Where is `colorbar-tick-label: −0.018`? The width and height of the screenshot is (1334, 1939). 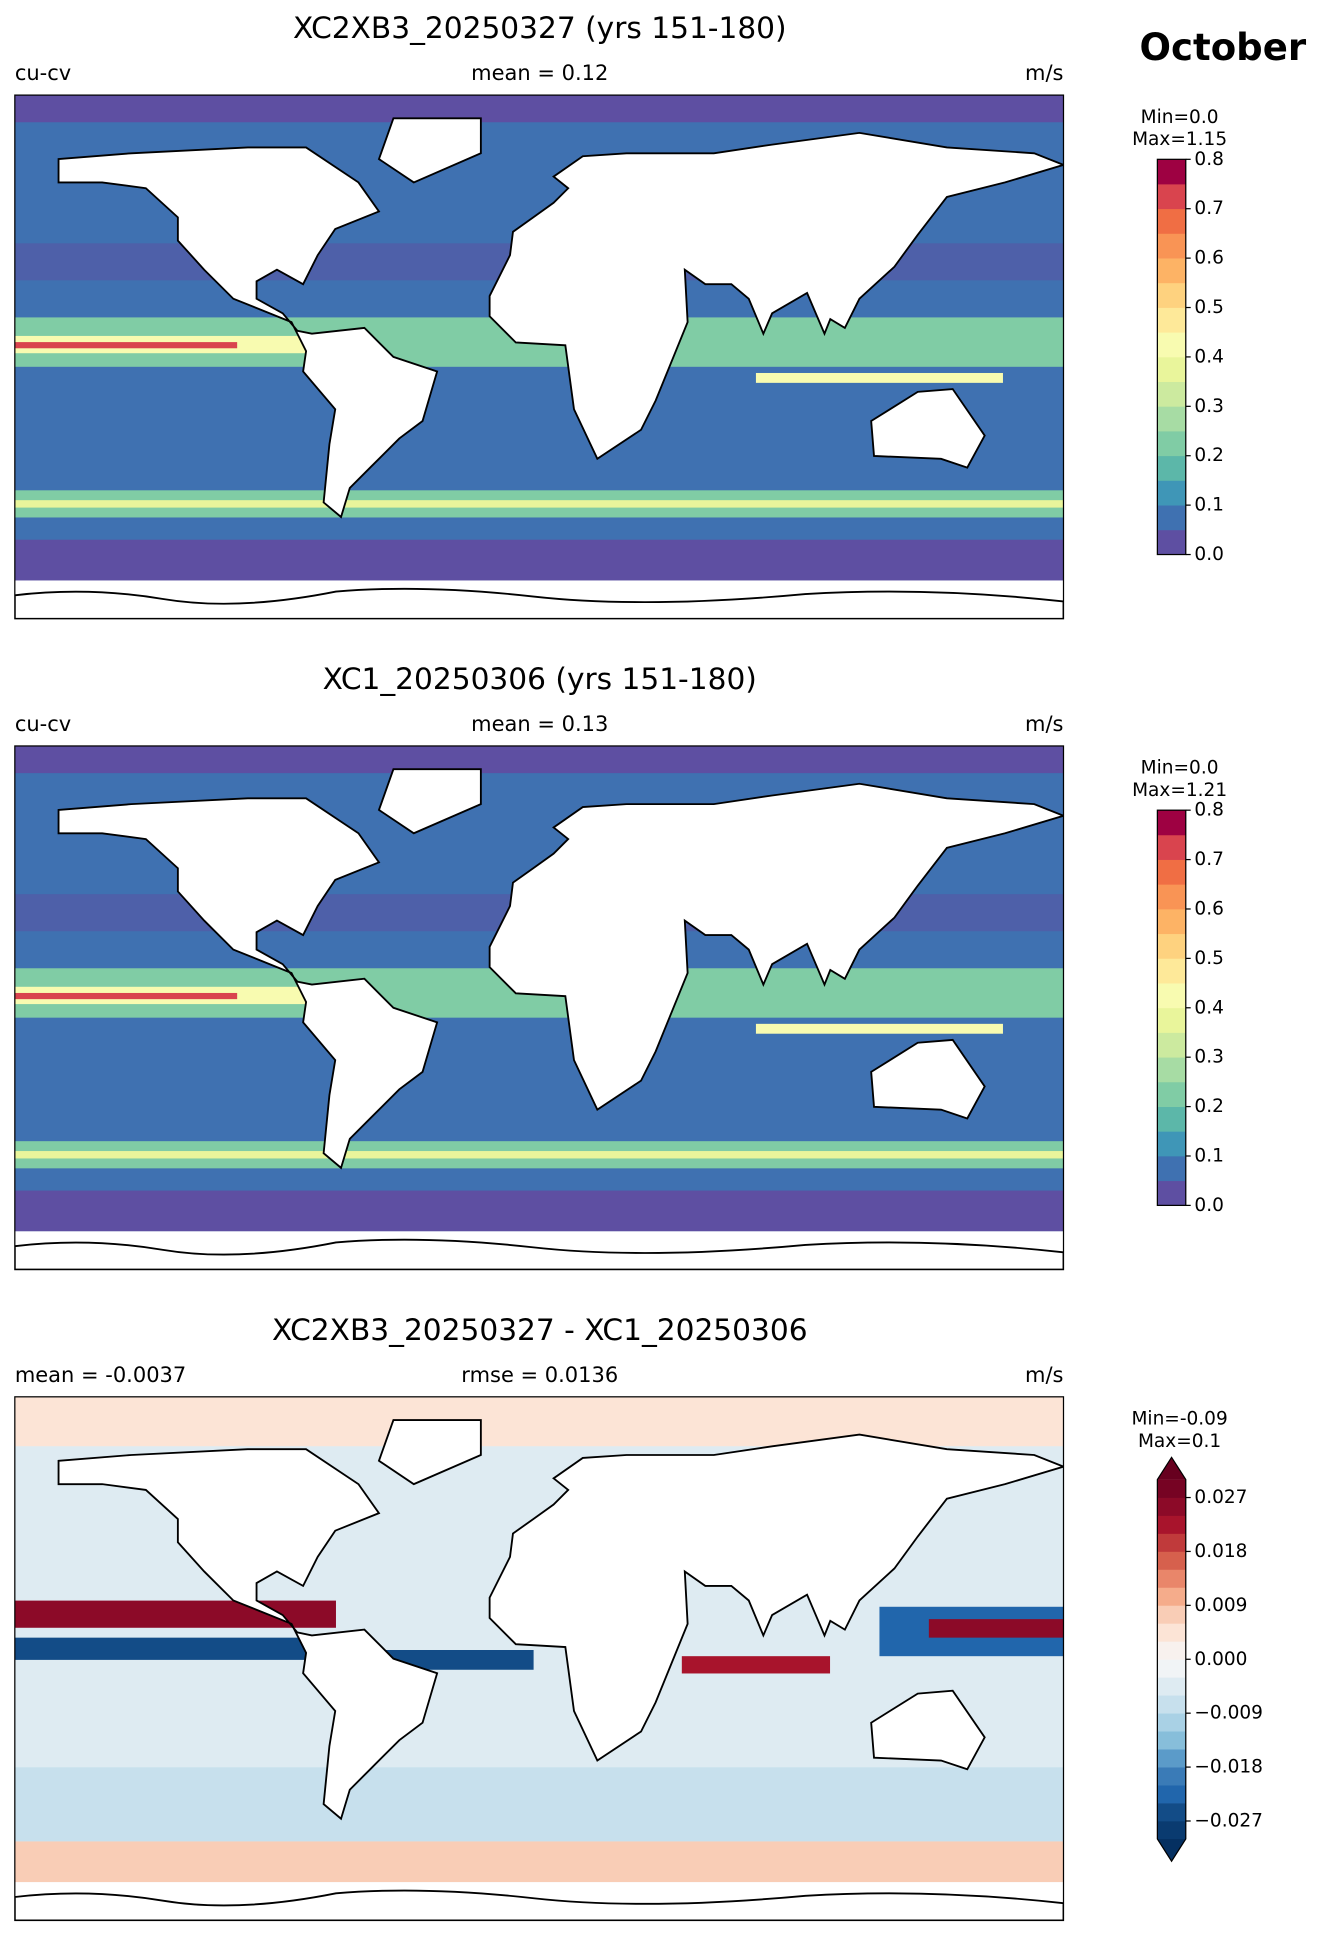
colorbar-tick-label: −0.018 is located at coordinates (1228, 1767).